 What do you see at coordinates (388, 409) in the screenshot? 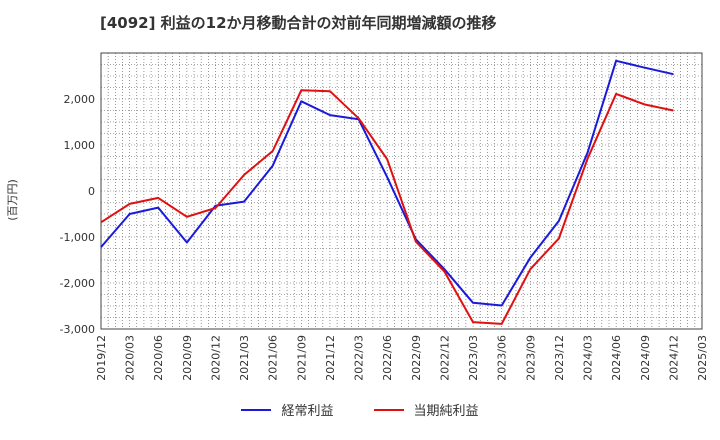
I see `legend-swatch-net-profit` at bounding box center [388, 409].